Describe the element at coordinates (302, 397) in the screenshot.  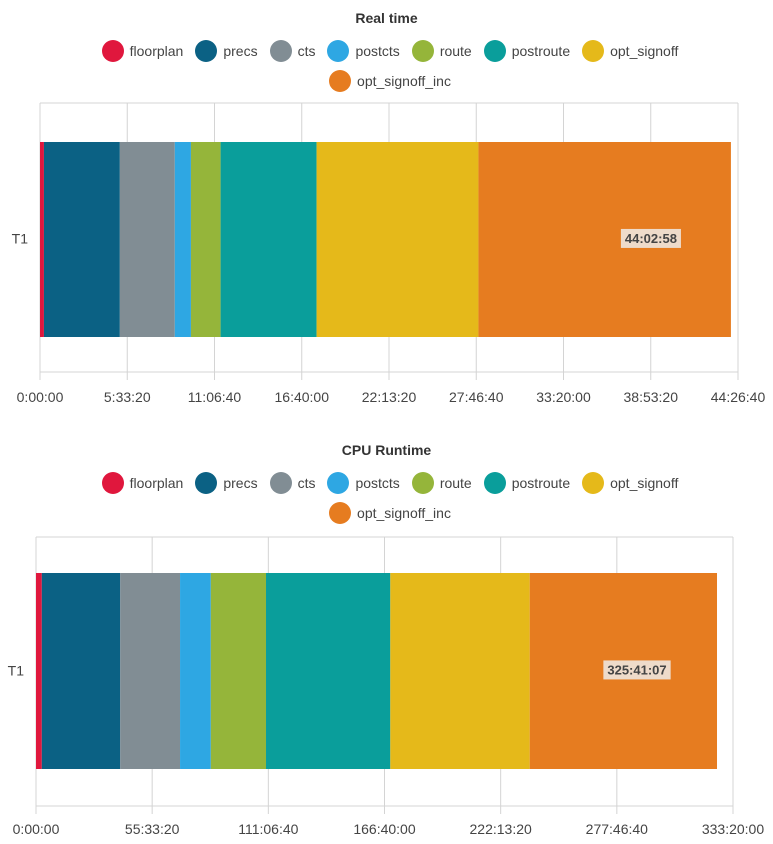
I see `x-tick-label: 16:40:00` at that location.